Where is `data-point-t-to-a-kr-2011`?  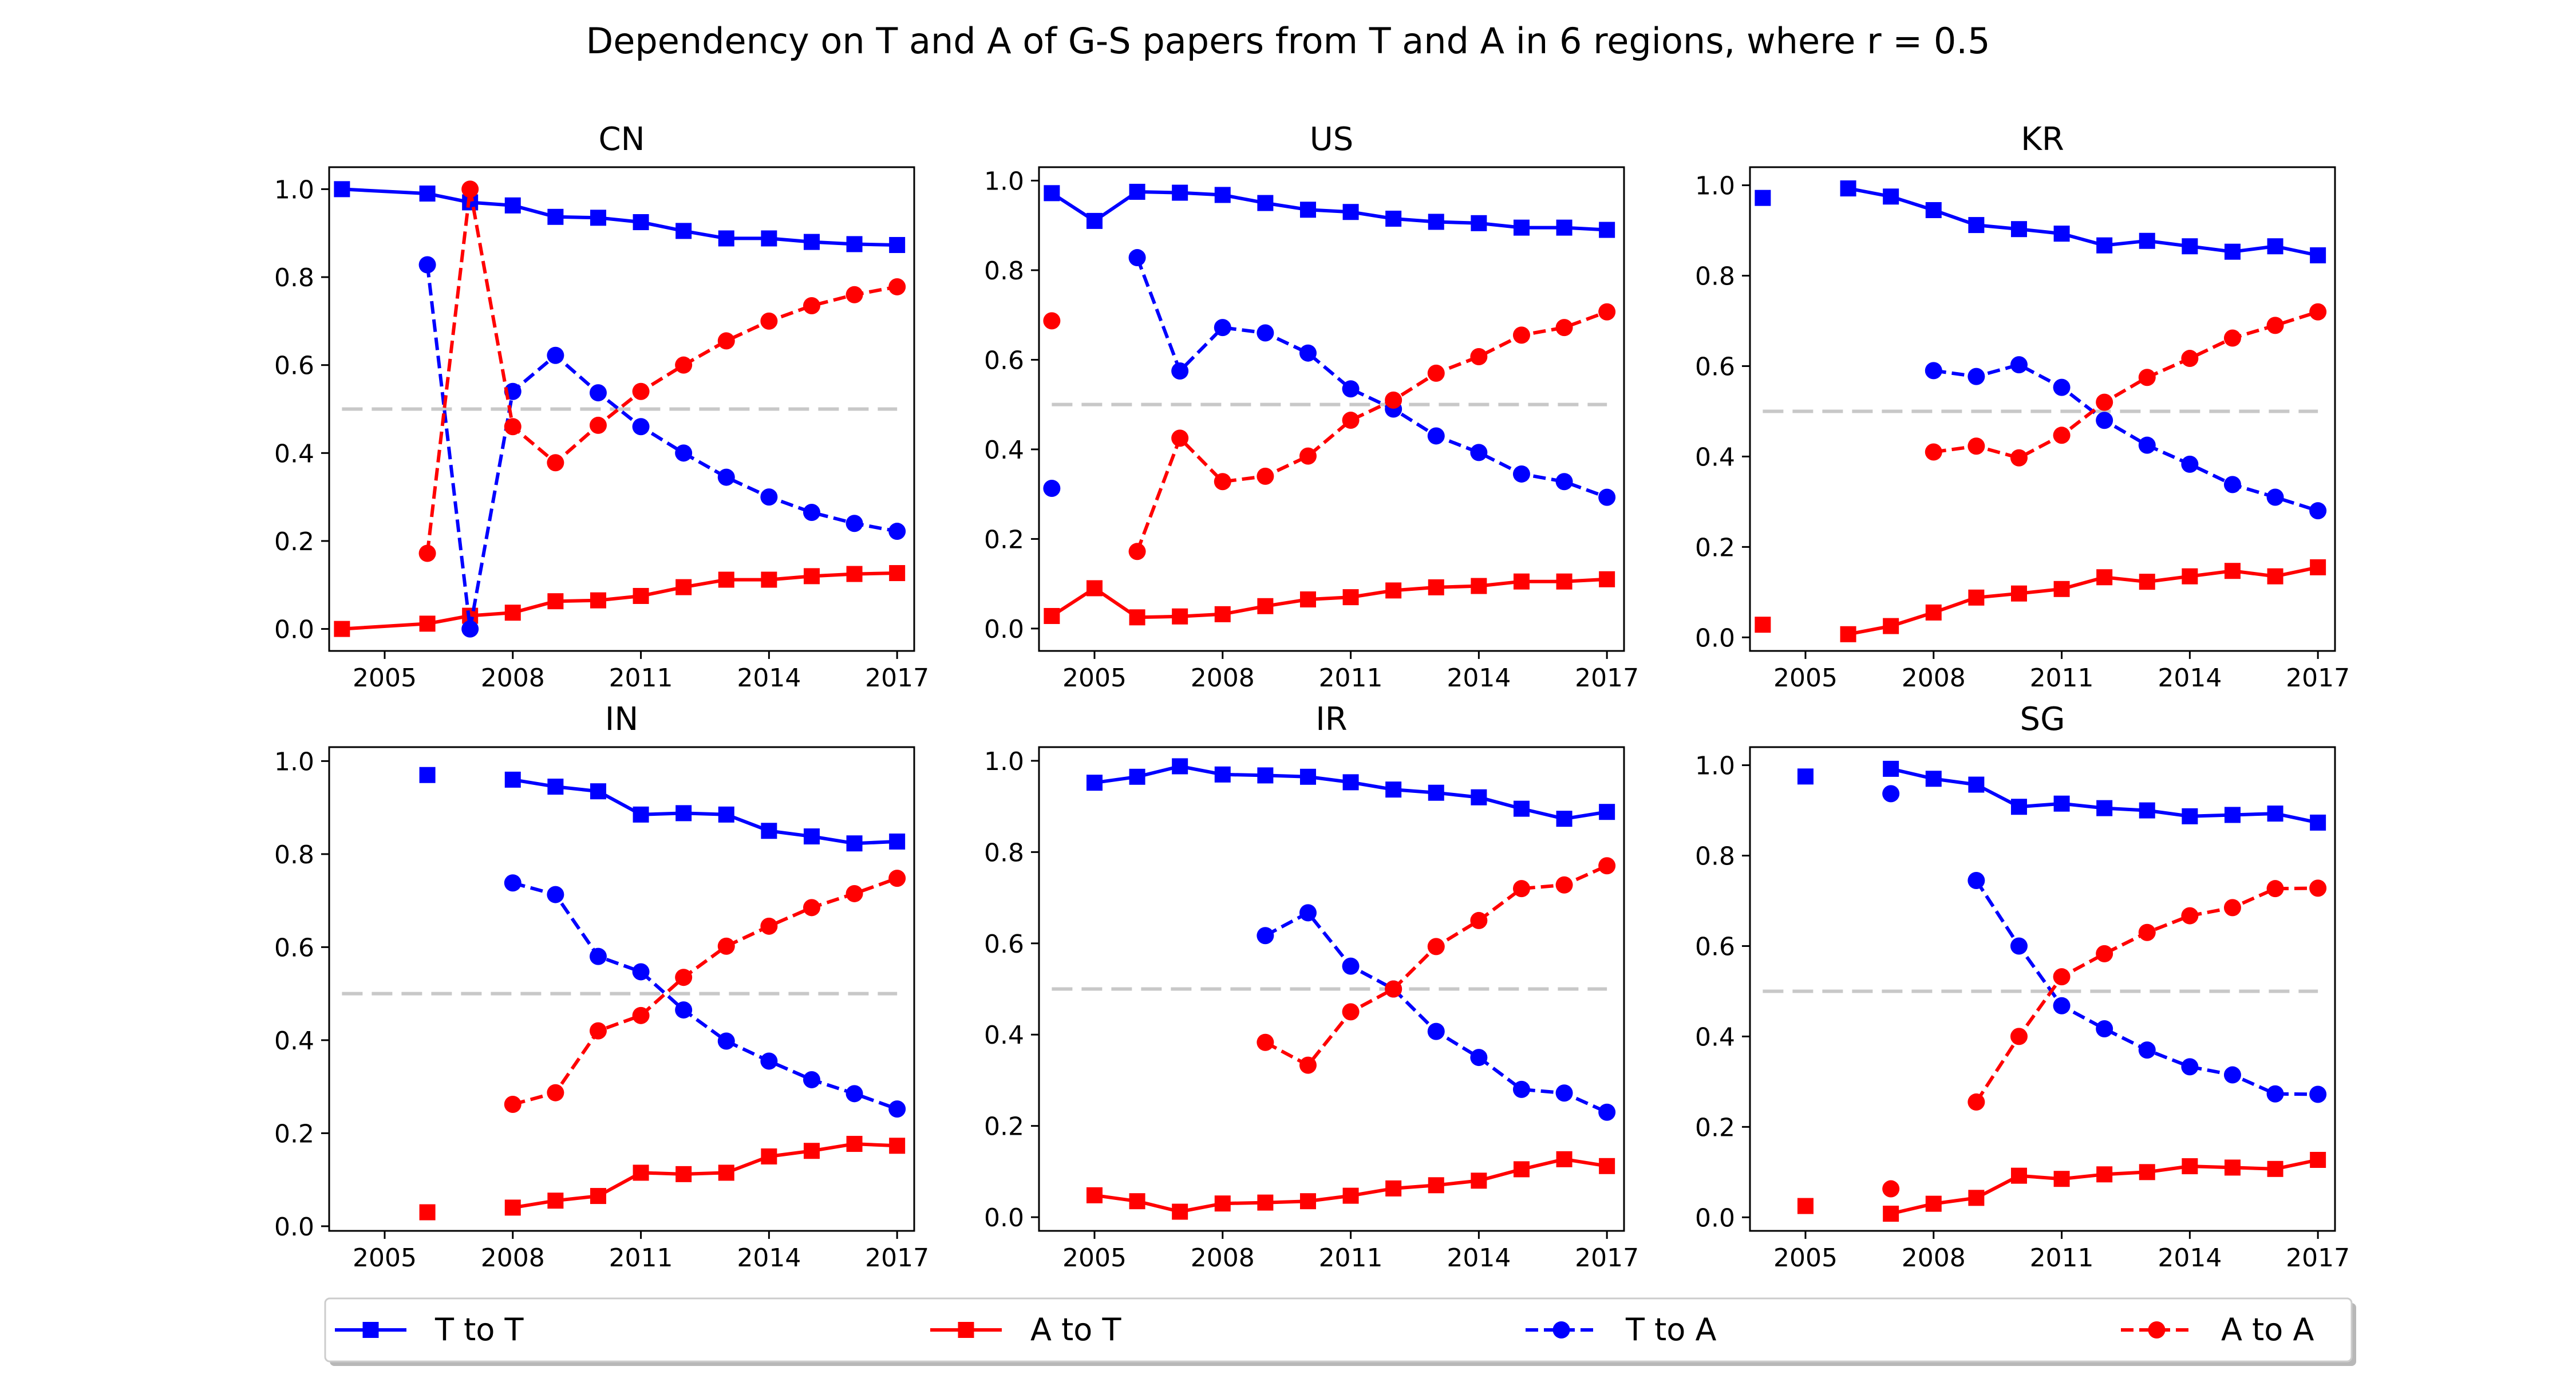 data-point-t-to-a-kr-2011 is located at coordinates (2062, 387).